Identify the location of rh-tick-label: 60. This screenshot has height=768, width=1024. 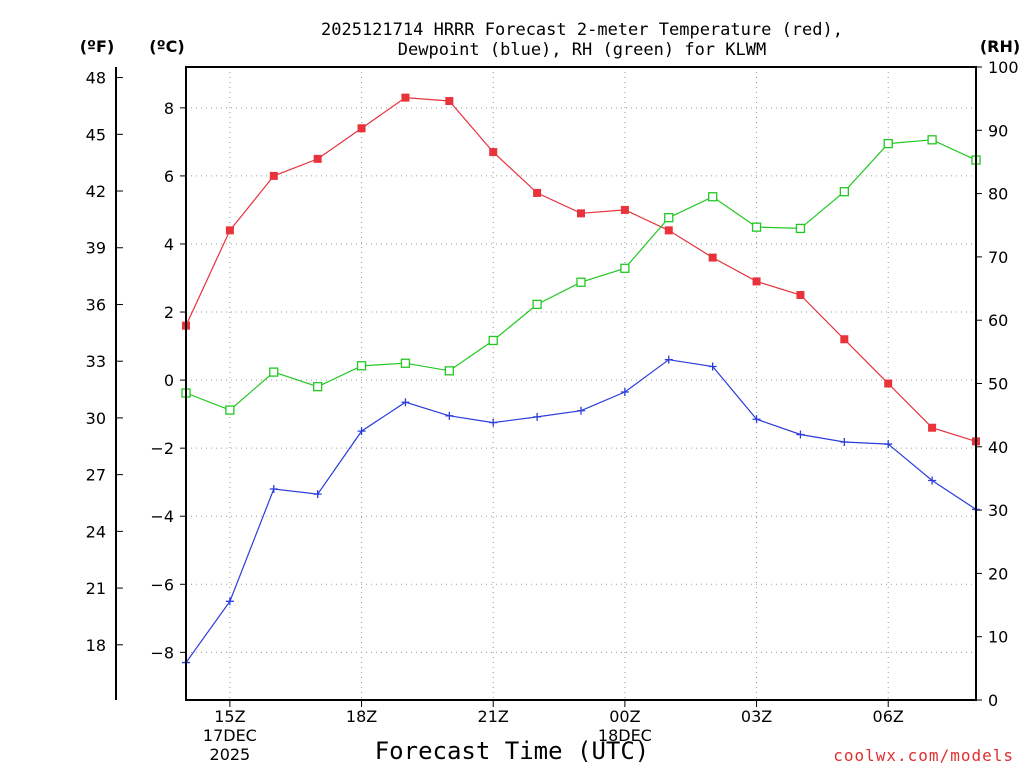
(998, 320).